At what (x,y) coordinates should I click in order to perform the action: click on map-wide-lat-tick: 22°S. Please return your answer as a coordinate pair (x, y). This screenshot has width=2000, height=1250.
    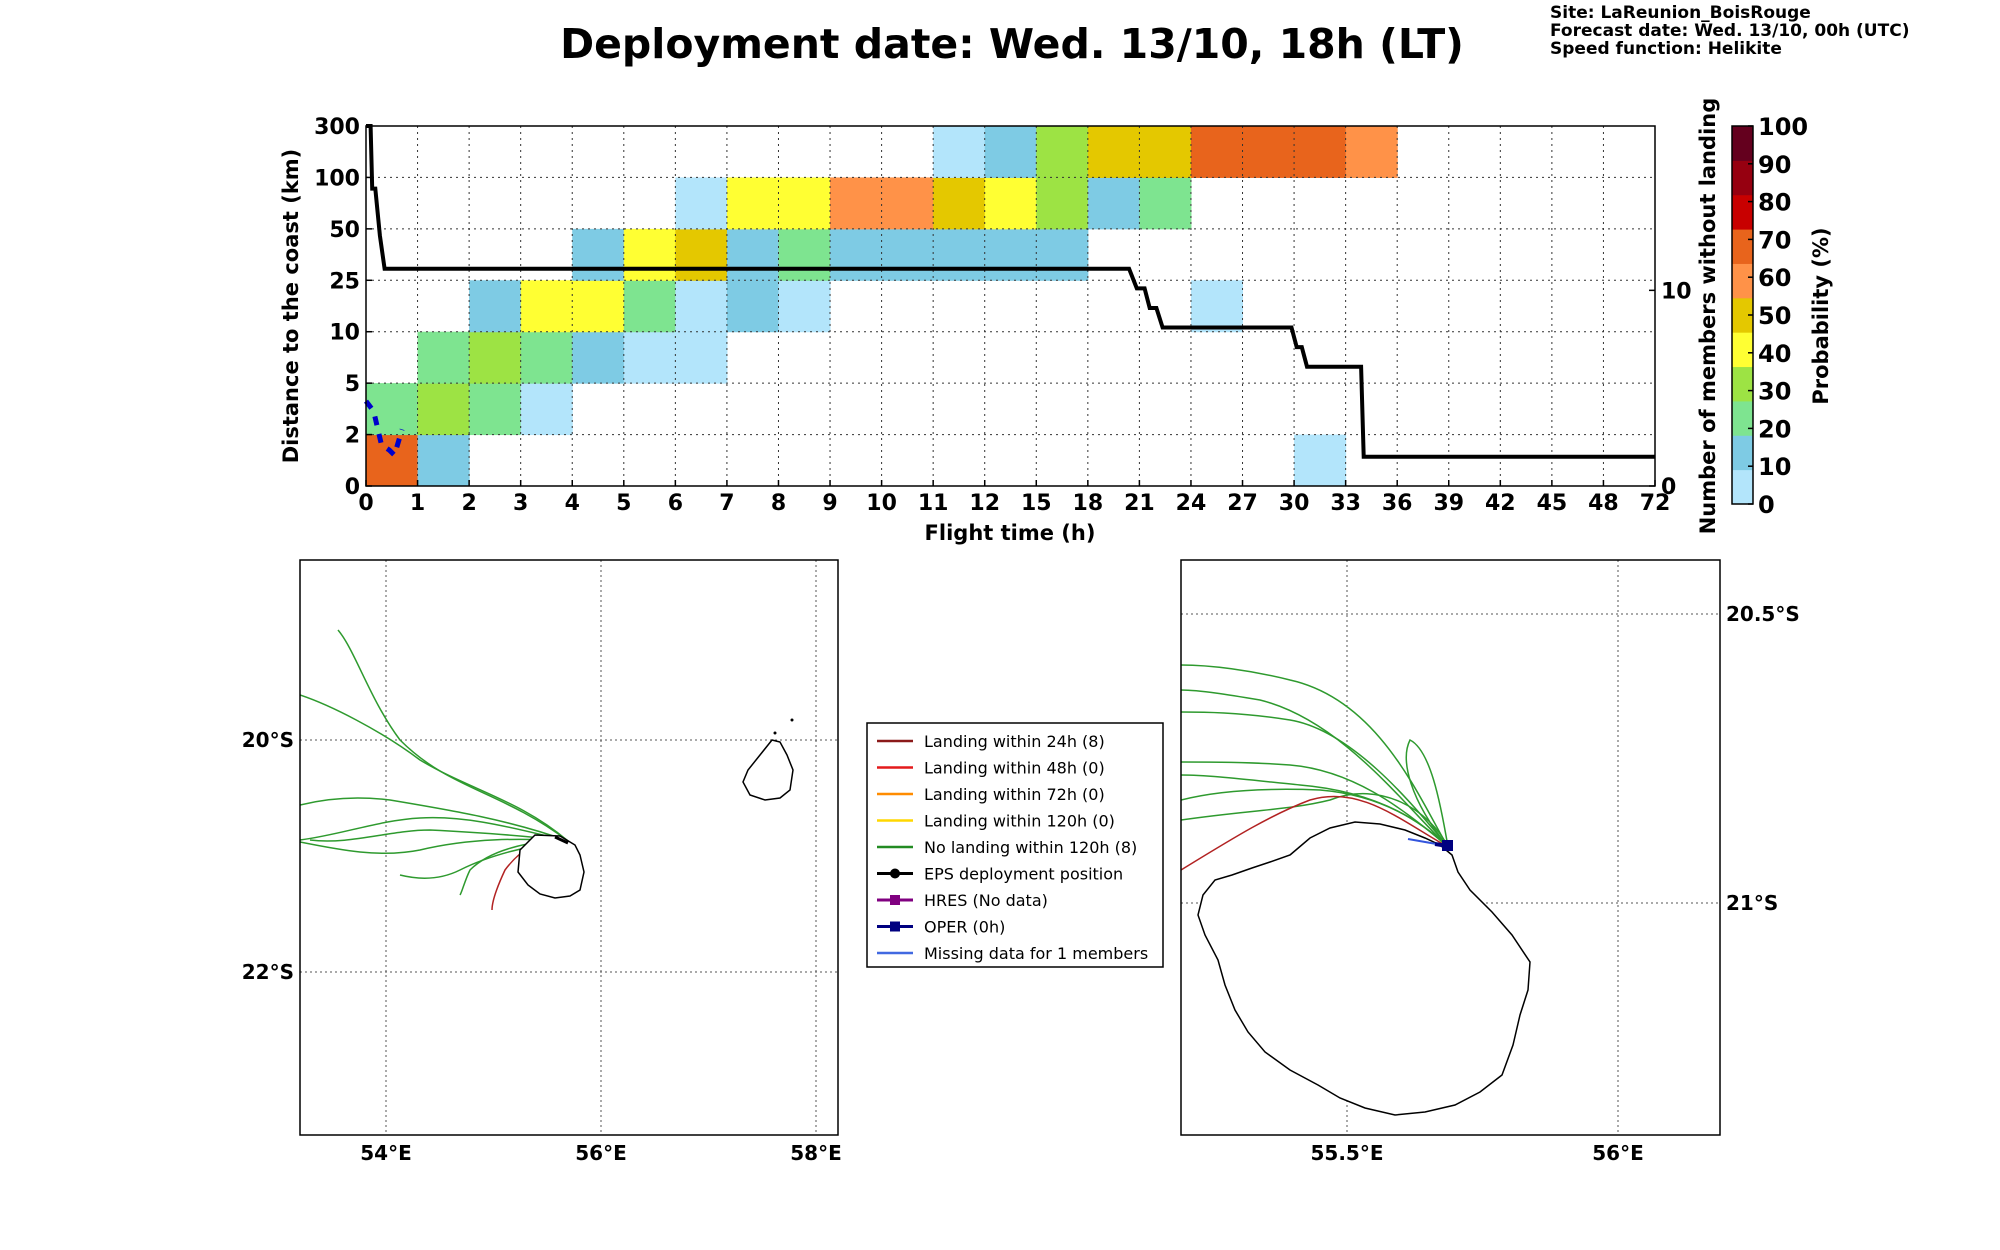
    Looking at the image, I should click on (268, 972).